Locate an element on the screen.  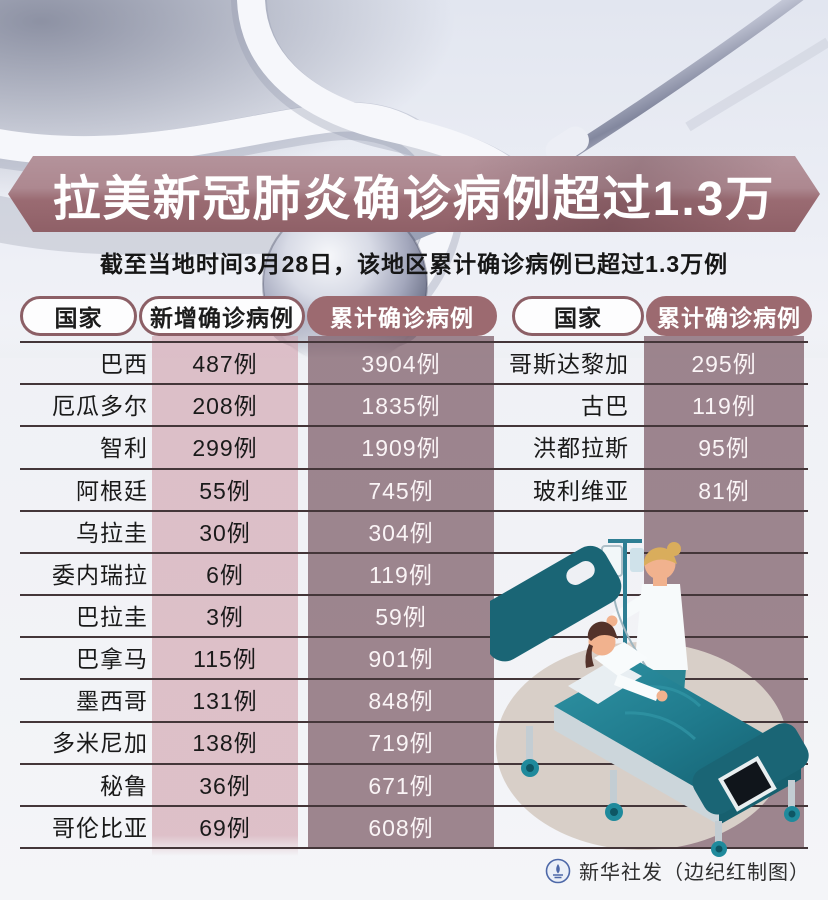
table-row: 古巴 119例 is located at coordinates (652, 404).